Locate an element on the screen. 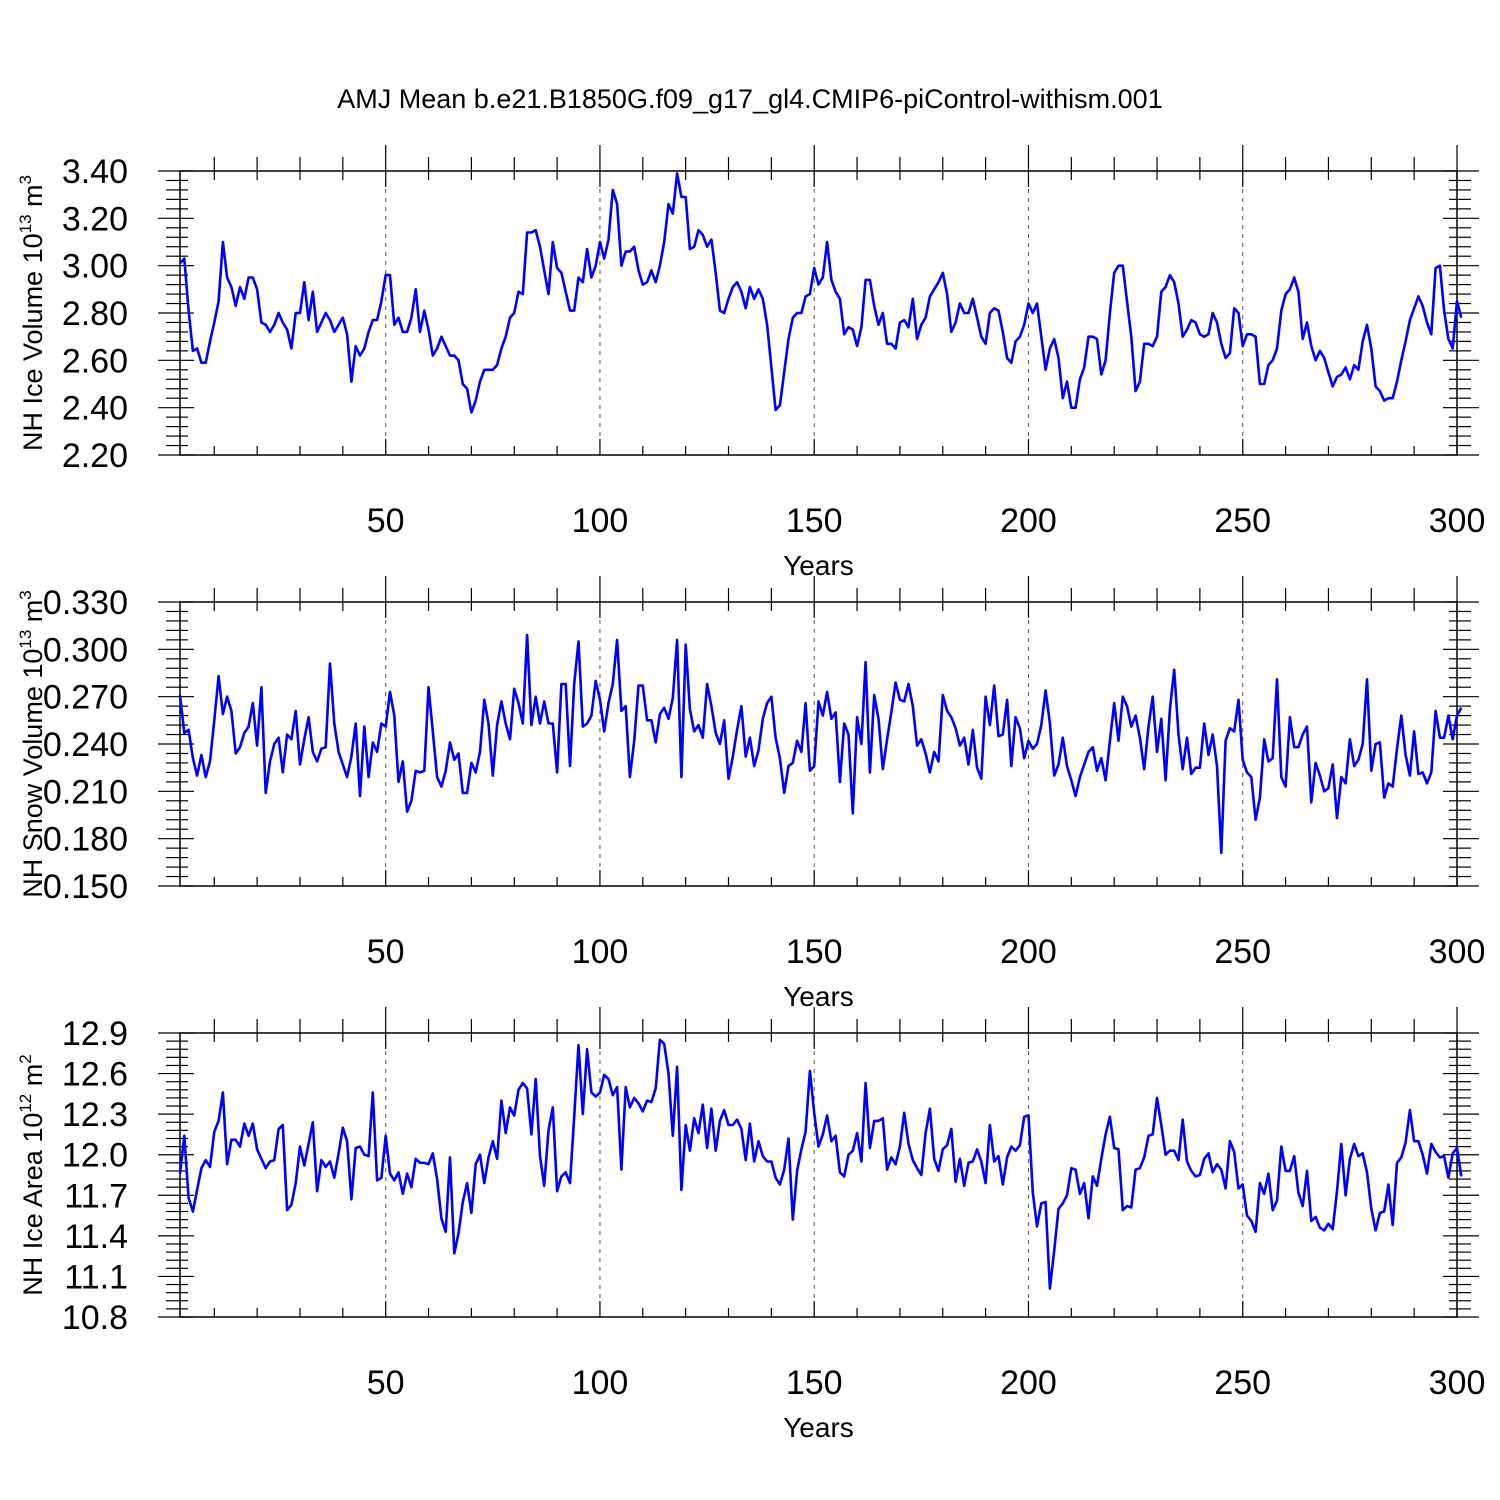  panel-ice-area-ytick-label: 12.6 is located at coordinates (95, 1075).